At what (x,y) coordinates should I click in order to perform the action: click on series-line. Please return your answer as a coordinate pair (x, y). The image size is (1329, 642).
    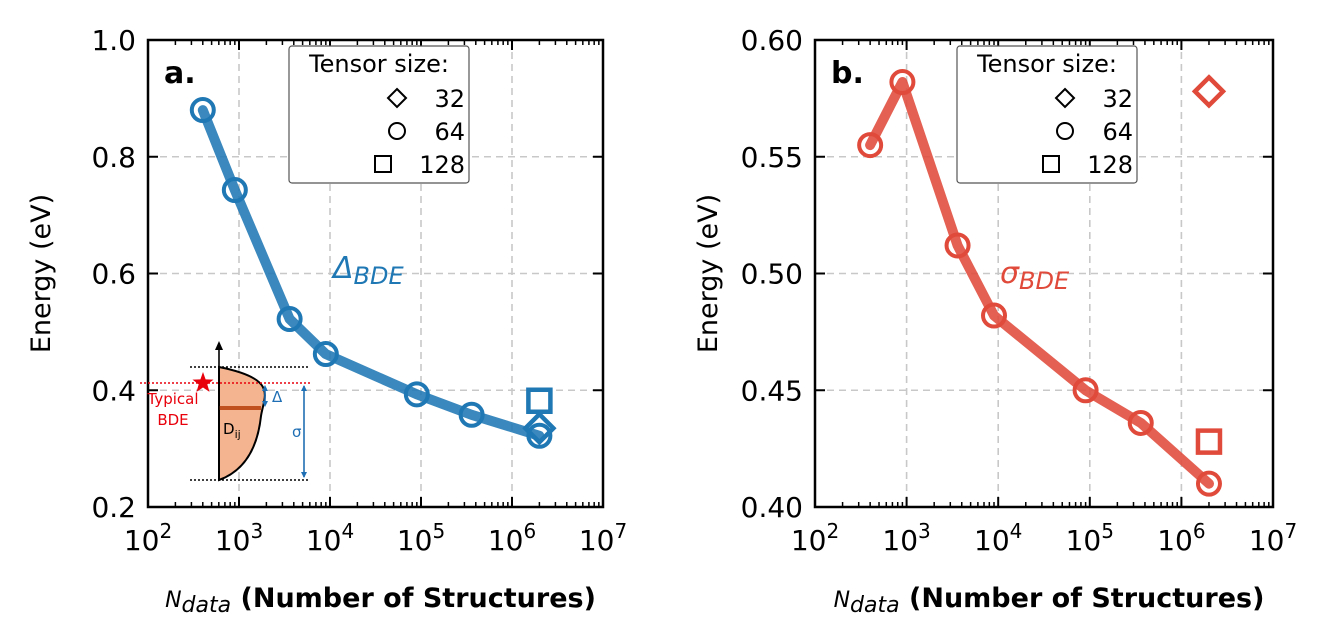
    Looking at the image, I should click on (371, 273).